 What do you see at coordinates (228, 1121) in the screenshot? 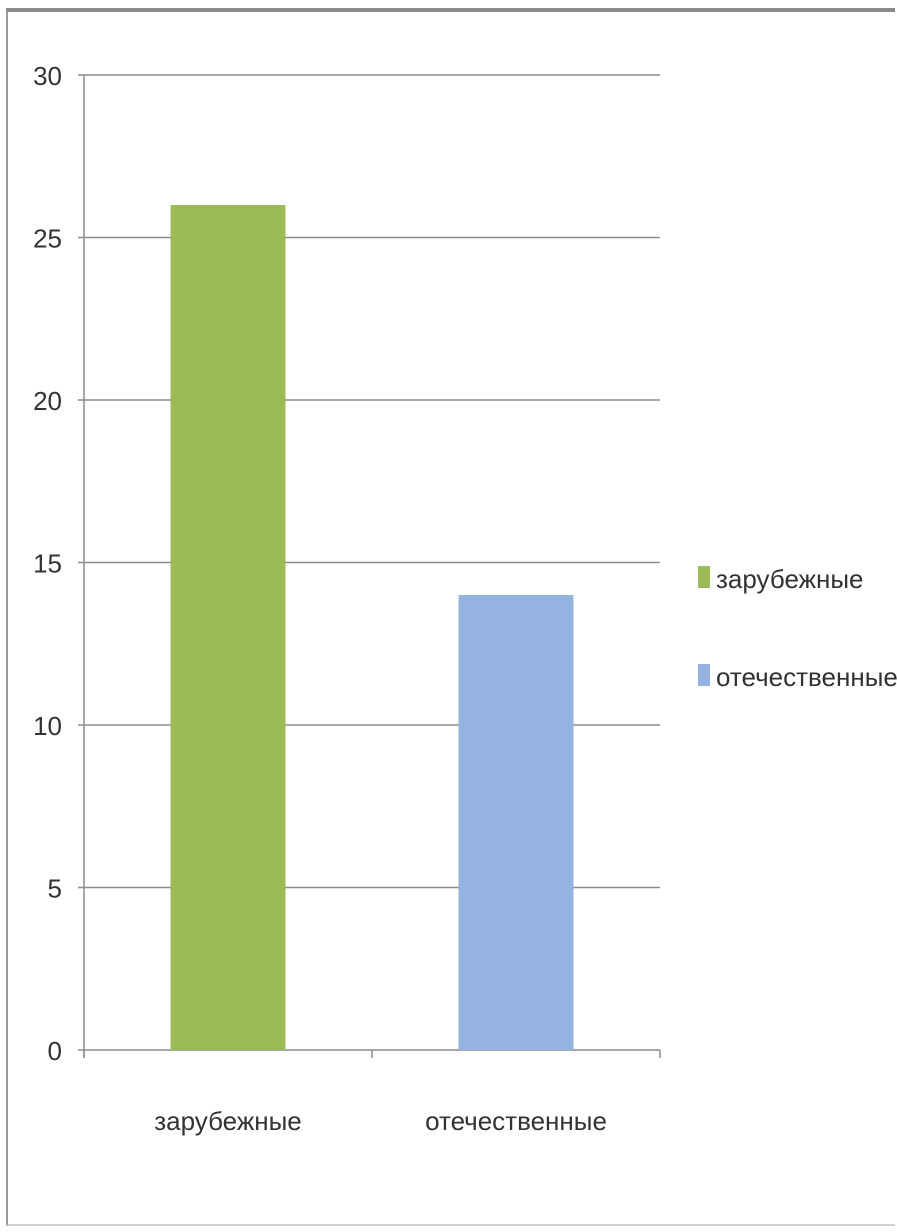
I see `x-category-label: зарубежные` at bounding box center [228, 1121].